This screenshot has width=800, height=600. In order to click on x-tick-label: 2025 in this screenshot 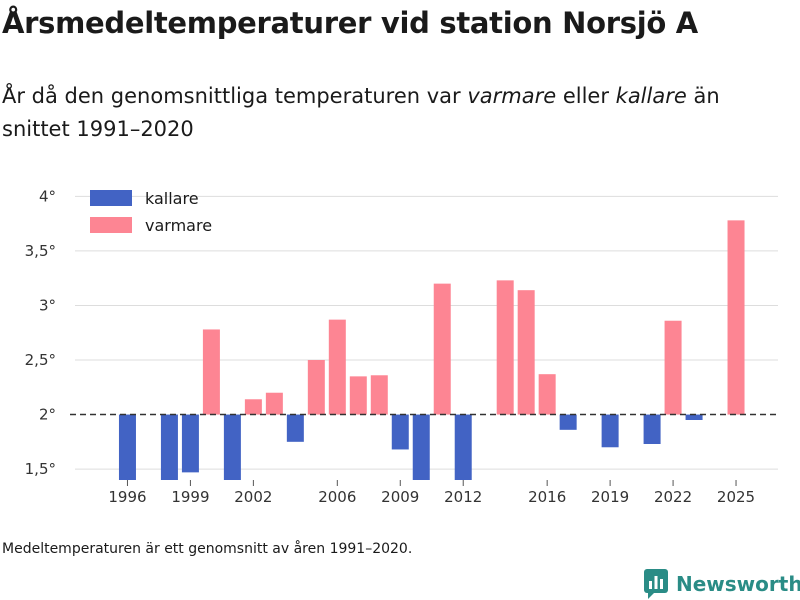, I will do `click(736, 497)`.